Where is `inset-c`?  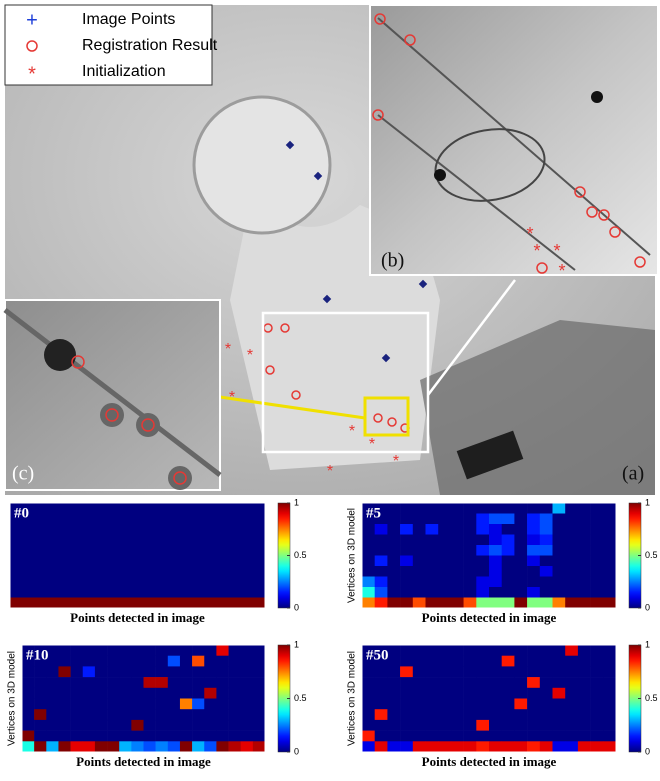
inset-c is located at coordinates (112, 395).